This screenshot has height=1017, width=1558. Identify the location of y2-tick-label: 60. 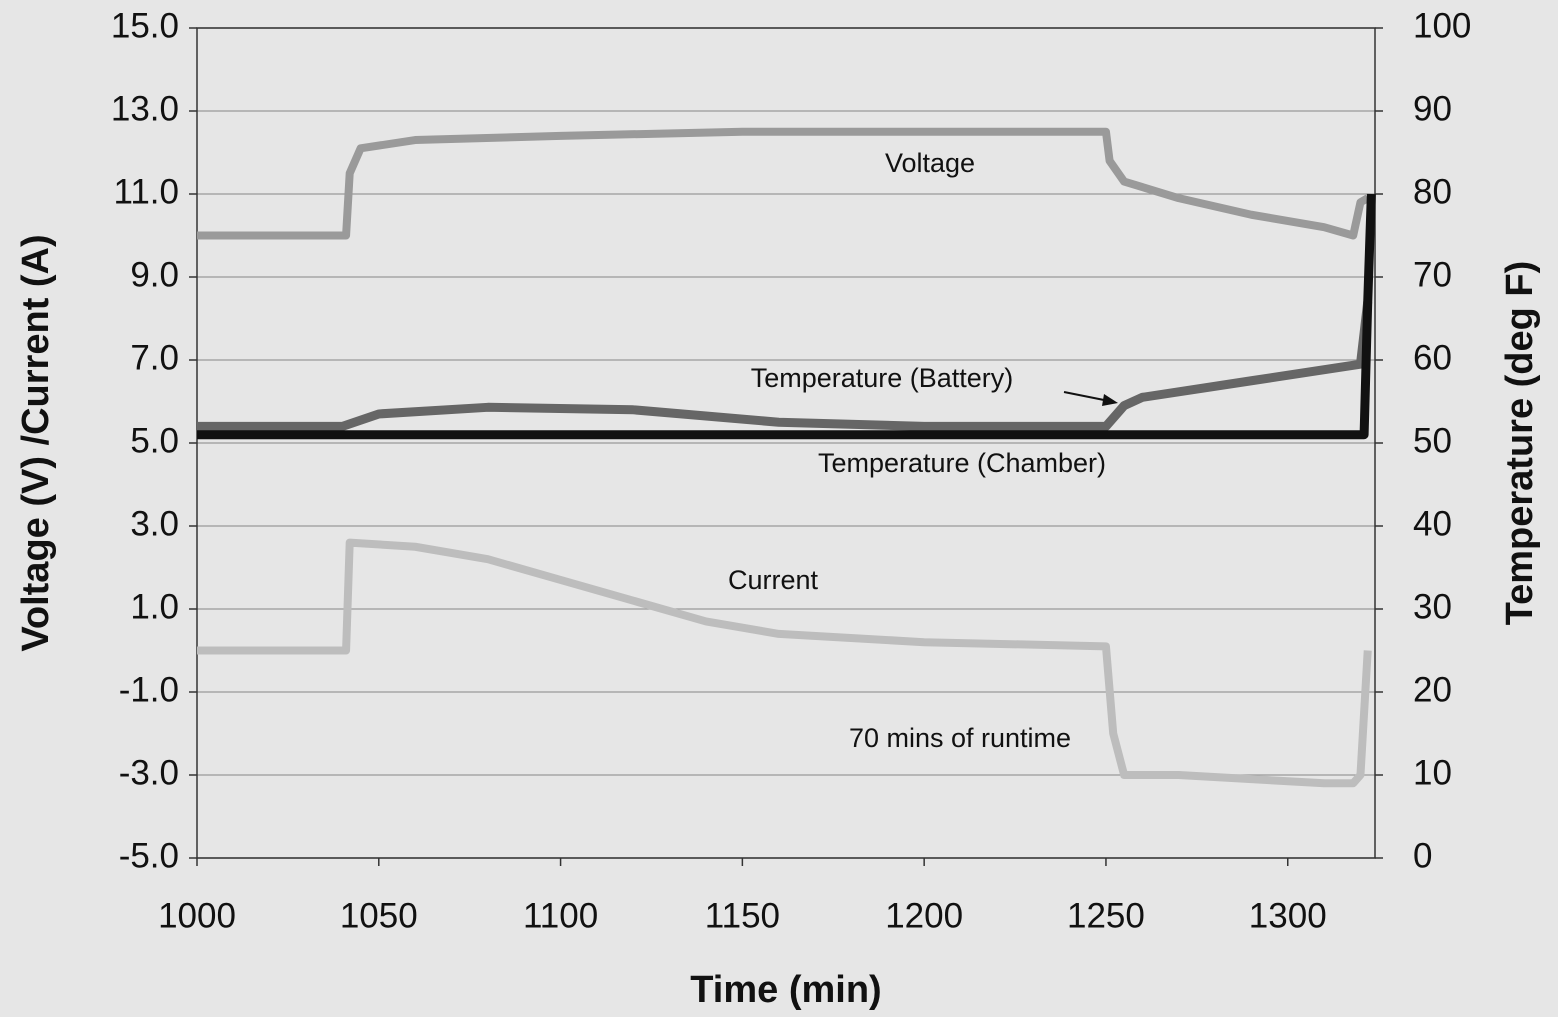
(1432, 357).